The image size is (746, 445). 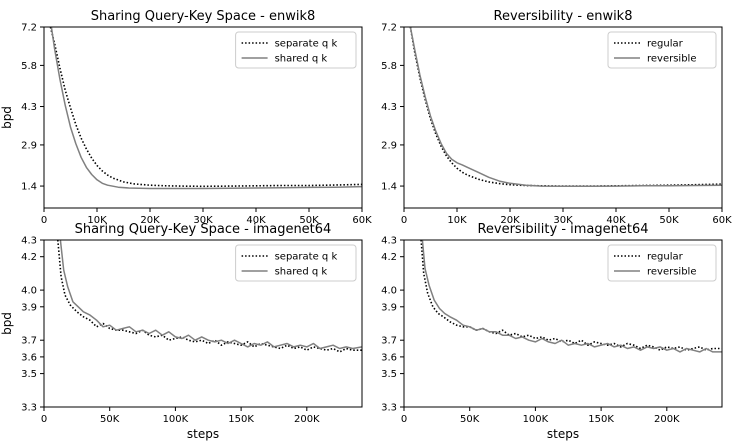 What do you see at coordinates (562, 229) in the screenshot?
I see `panel-title: Reversibility - imagenet64` at bounding box center [562, 229].